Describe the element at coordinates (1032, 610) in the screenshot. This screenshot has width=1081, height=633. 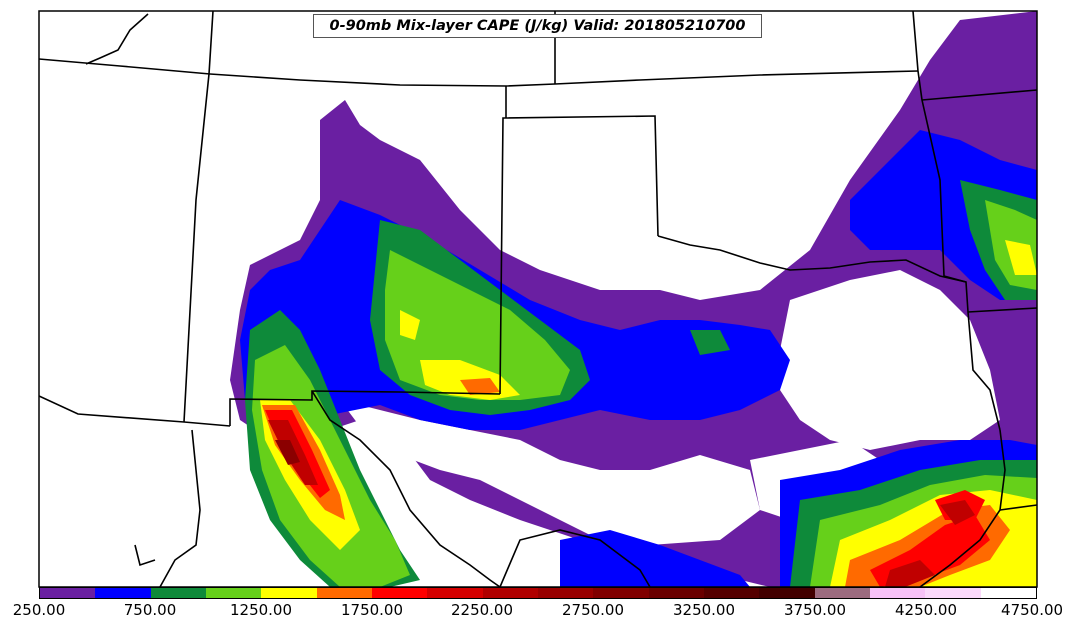
I see `colorbar-tick-label: 4750.00` at that location.